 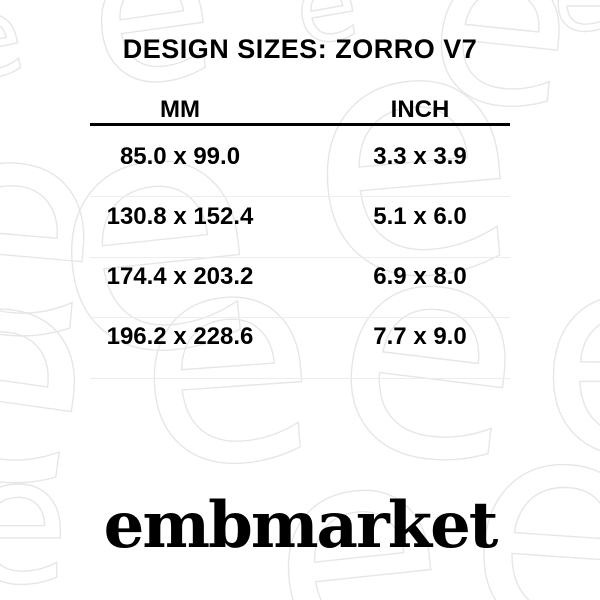 What do you see at coordinates (180, 156) in the screenshot?
I see `size-mm-value: 85.0 x 99.0` at bounding box center [180, 156].